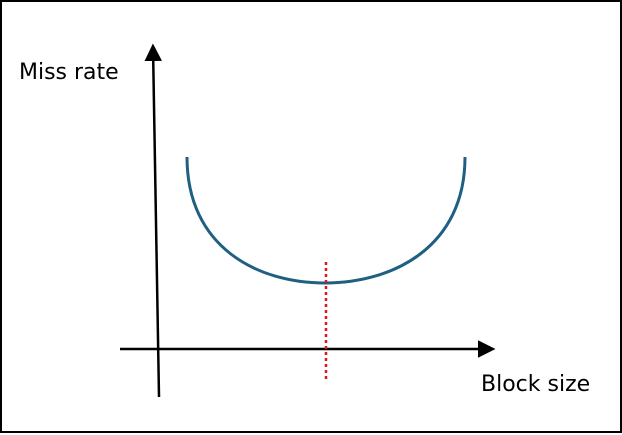 The image size is (622, 435). Describe the element at coordinates (153, 220) in the screenshot. I see `y-axis` at that location.